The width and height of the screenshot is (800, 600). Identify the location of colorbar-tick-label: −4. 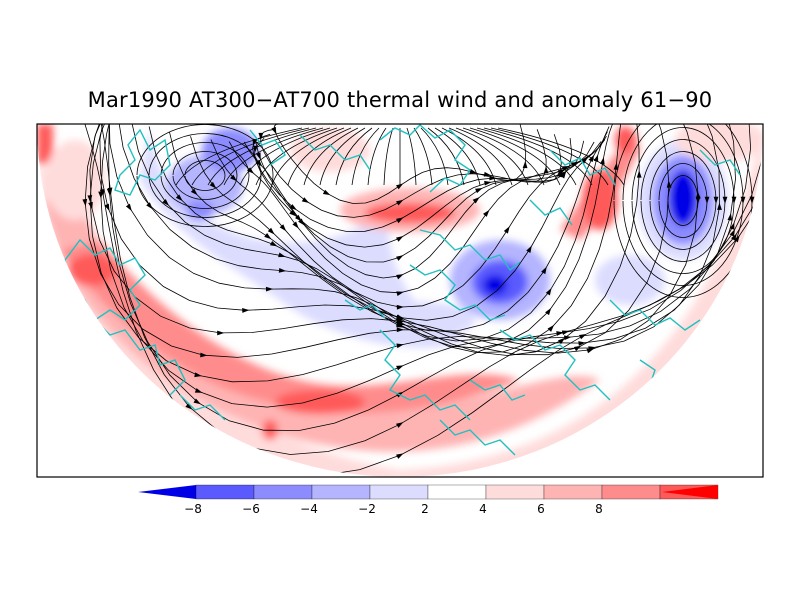
(309, 509).